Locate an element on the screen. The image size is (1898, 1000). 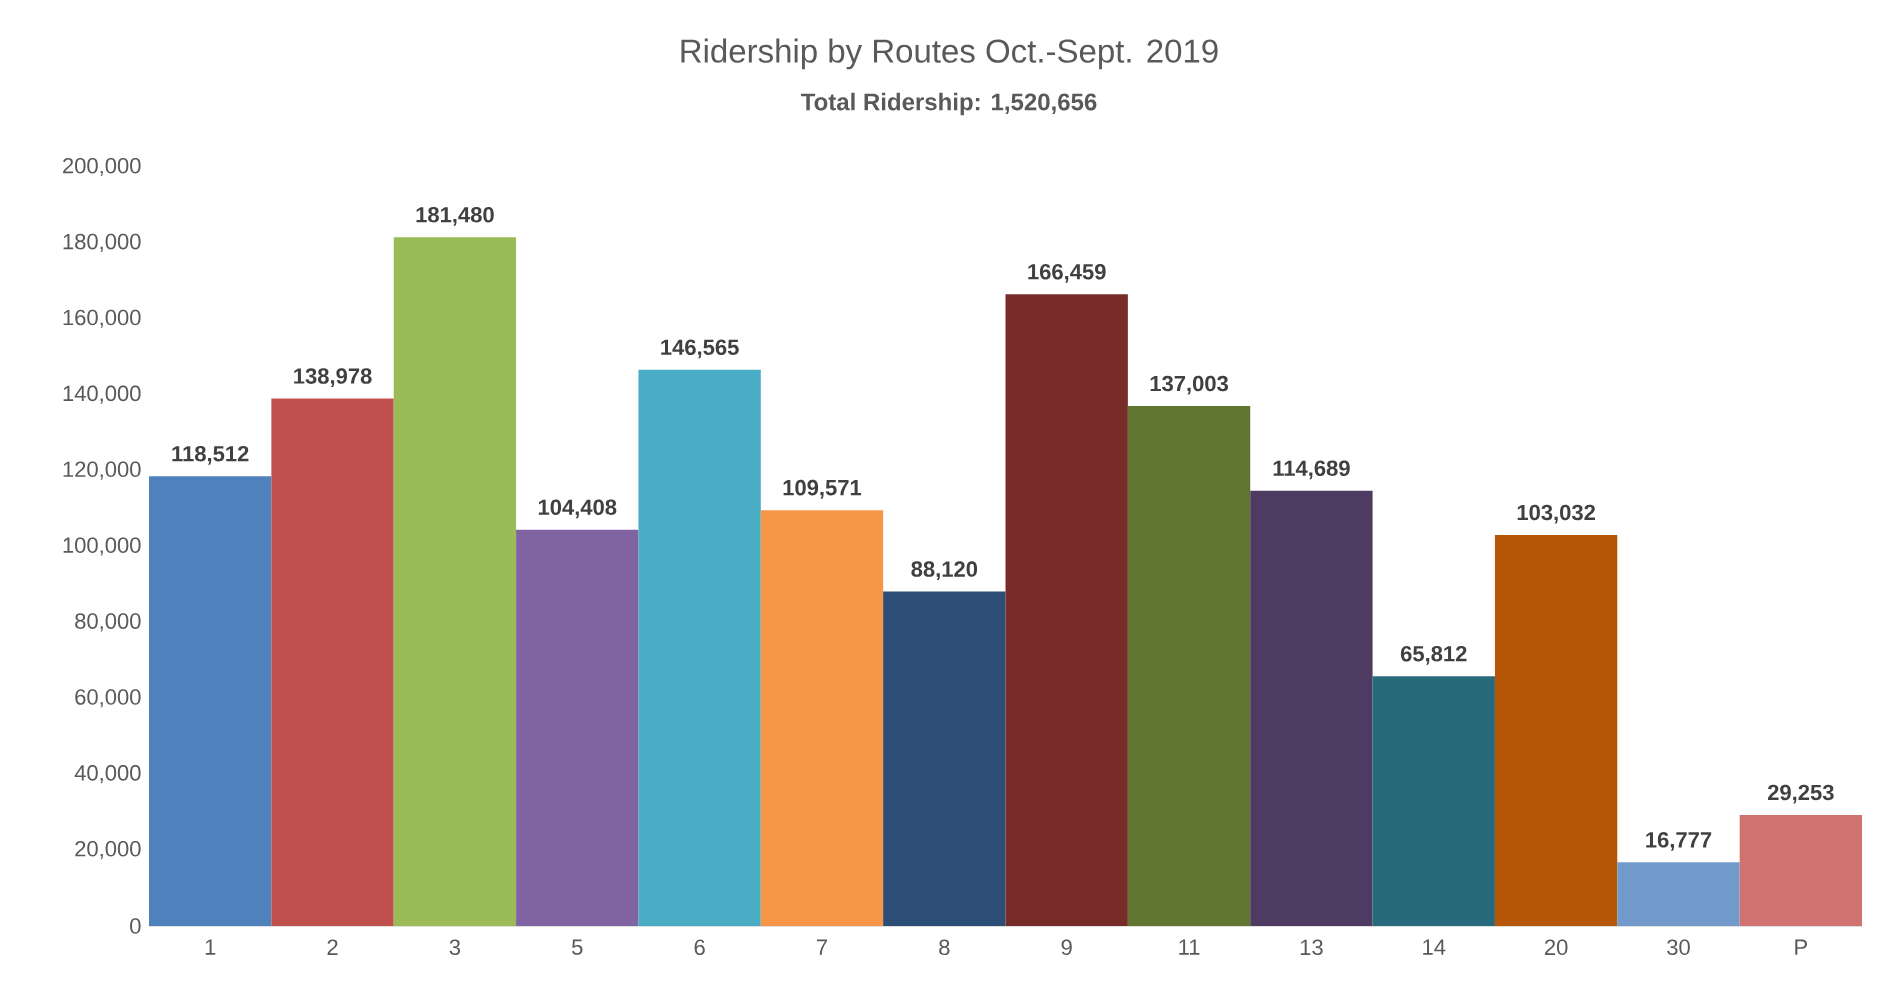
x-tick-label: 20 is located at coordinates (1556, 947).